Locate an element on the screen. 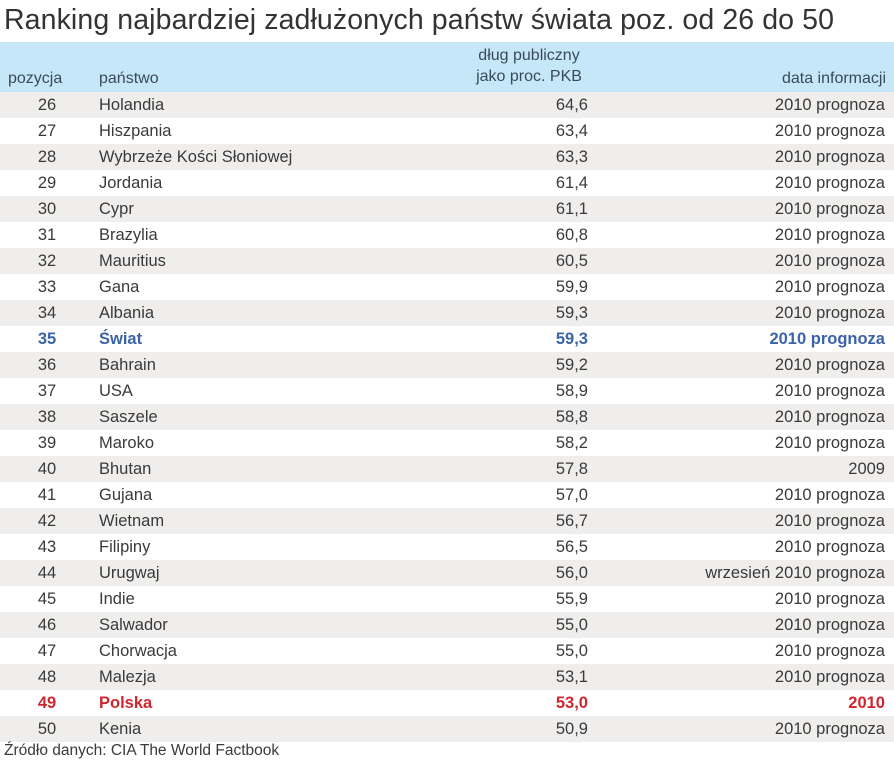  table-row: 37 USA 58,9 2010 prognoza is located at coordinates (447, 391).